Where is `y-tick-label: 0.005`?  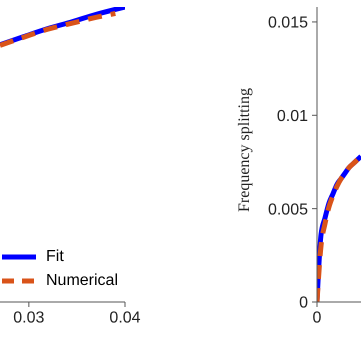
y-tick-label: 0.005 is located at coordinates (288, 209).